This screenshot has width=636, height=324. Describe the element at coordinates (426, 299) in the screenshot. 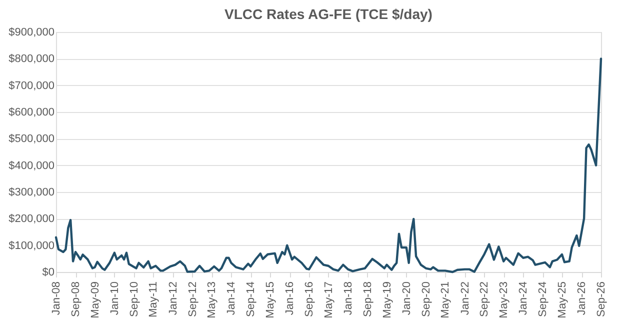

I see `x-tick-label: Sep-20` at that location.